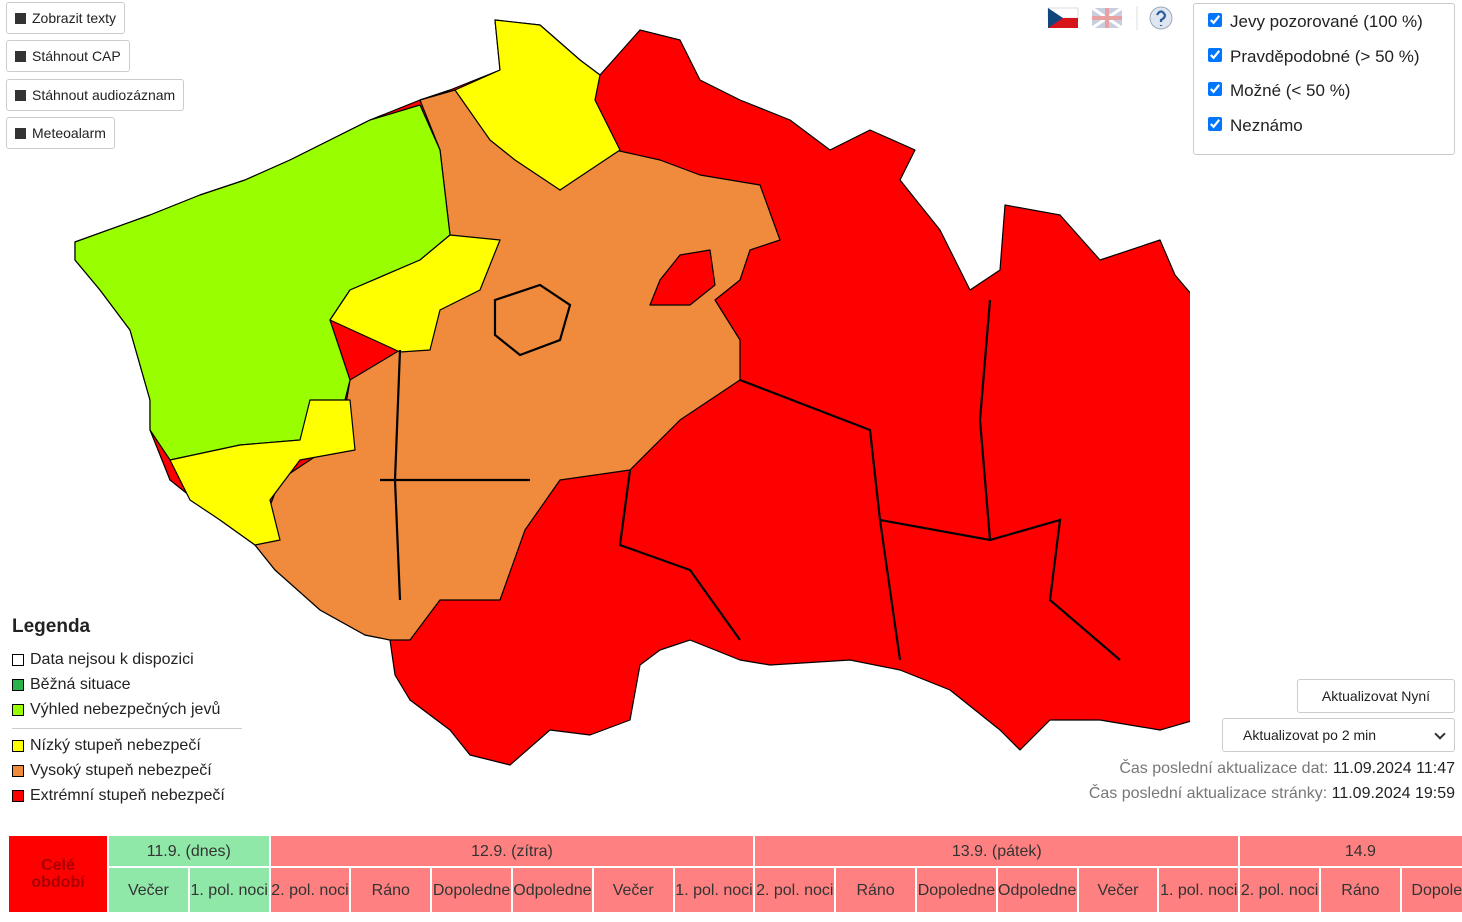 The height and width of the screenshot is (922, 1462). I want to click on map-region-red, so click(682, 277).